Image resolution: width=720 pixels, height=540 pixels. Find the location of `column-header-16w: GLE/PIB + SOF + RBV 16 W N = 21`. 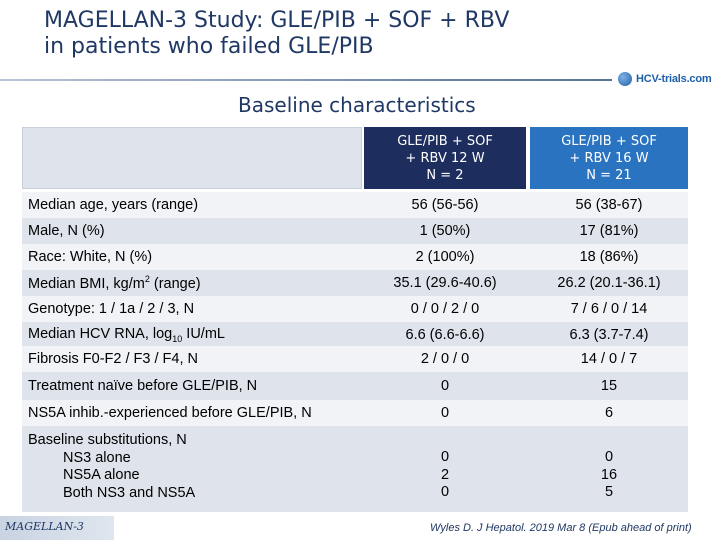

column-header-16w: GLE/PIB + SOF + RBV 16 W N = 21 is located at coordinates (609, 158).